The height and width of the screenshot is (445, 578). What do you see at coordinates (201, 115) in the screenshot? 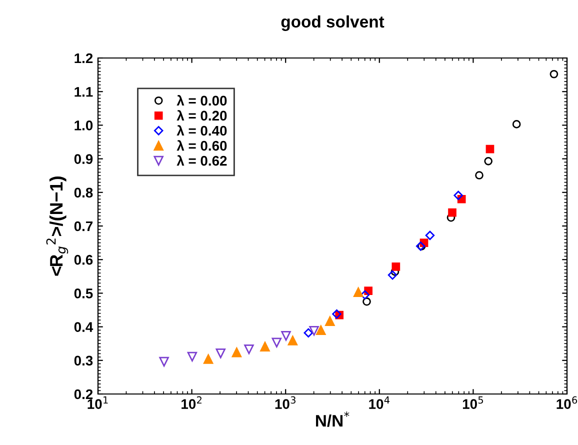
I see `legend-label: λ = 0.20` at bounding box center [201, 115].